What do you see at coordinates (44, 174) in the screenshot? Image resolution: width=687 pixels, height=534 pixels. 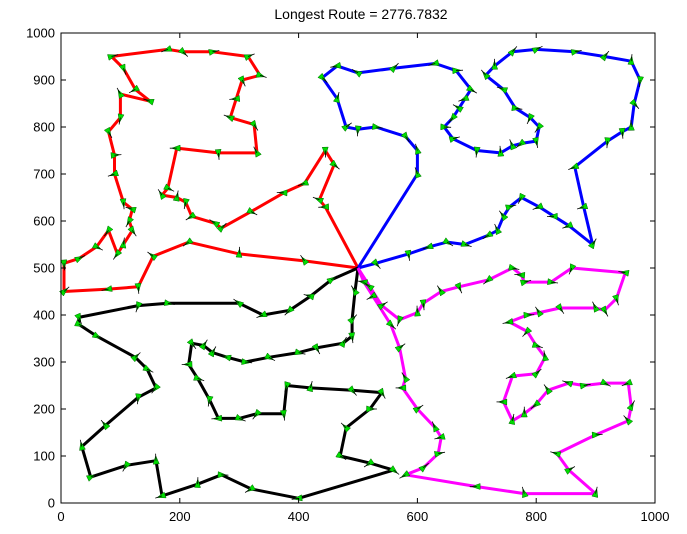 I see `y-tick-label: 700` at bounding box center [44, 174].